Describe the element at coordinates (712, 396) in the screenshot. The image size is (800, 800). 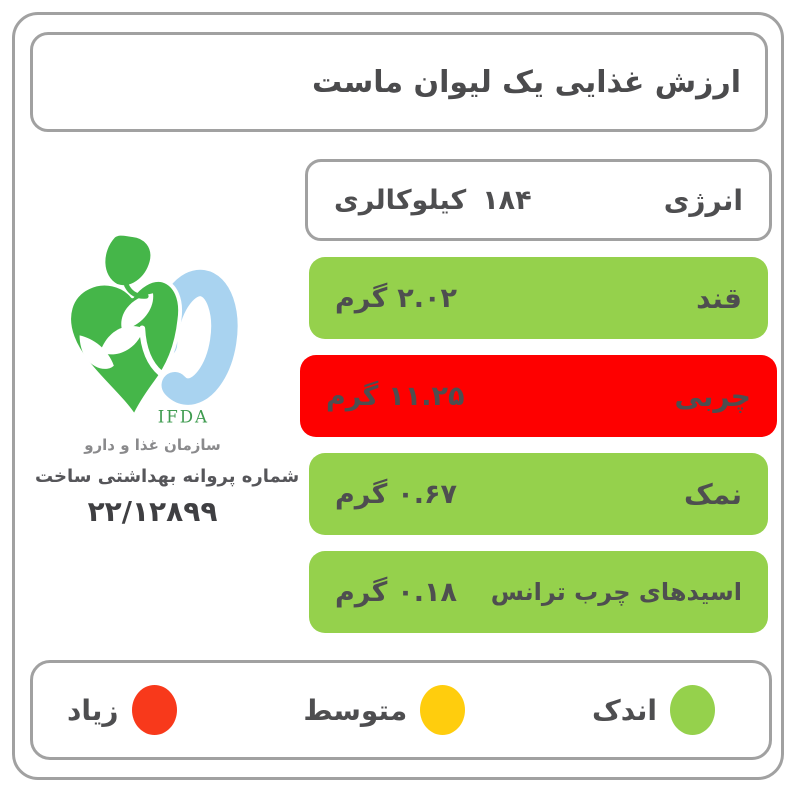
I see `row-label: چربی` at that location.